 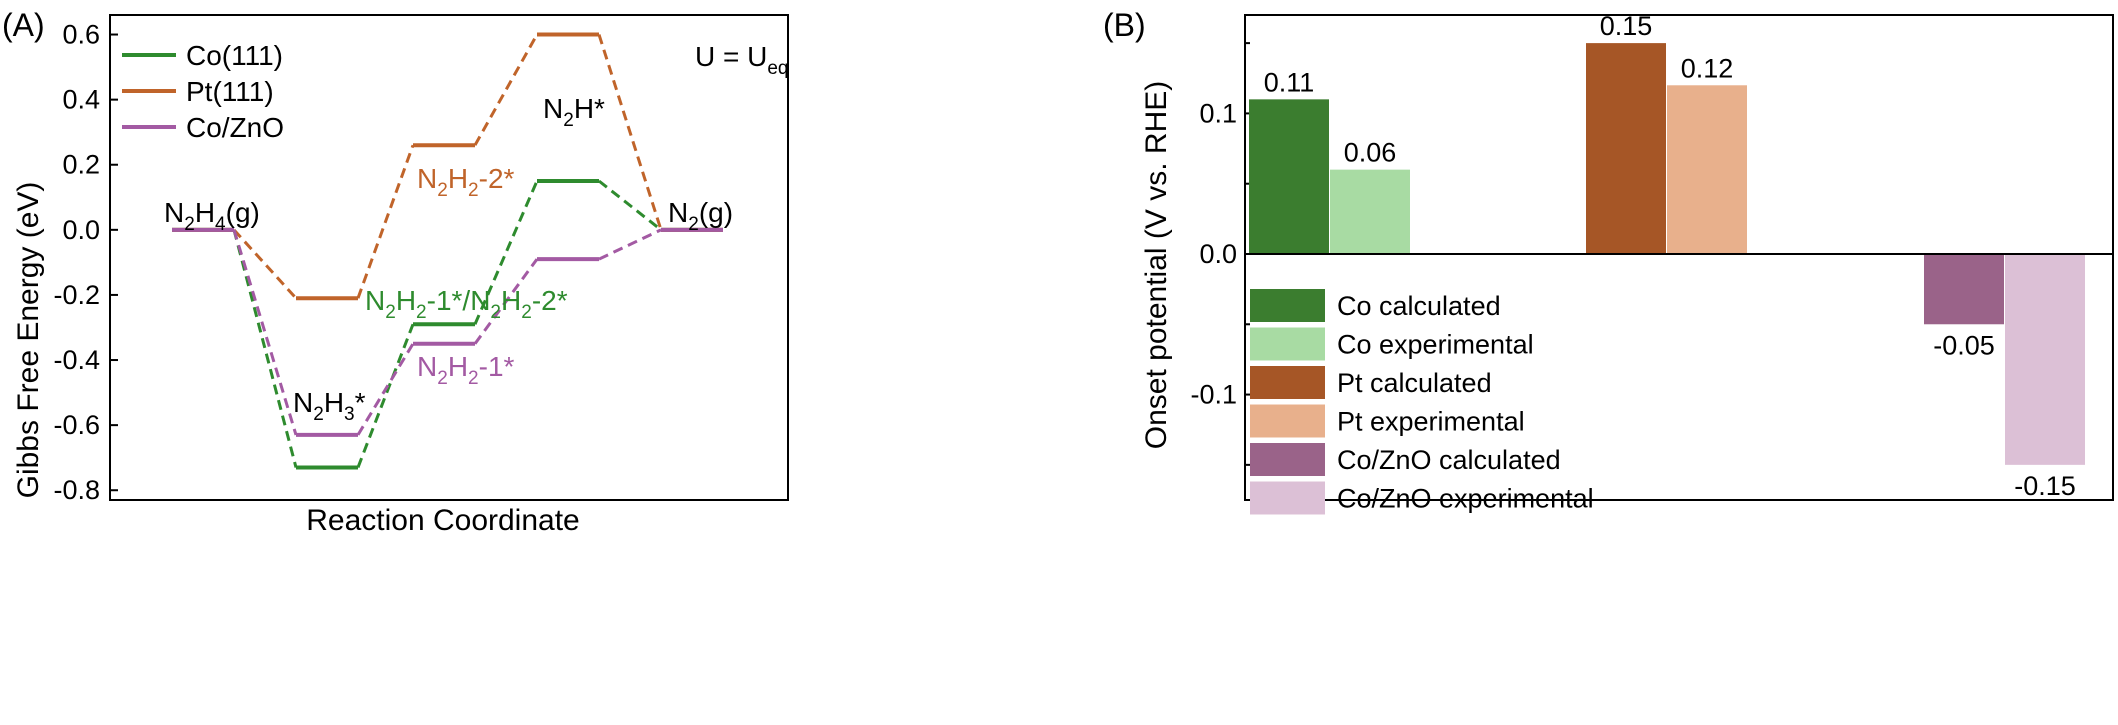 What do you see at coordinates (2045, 359) in the screenshot?
I see `bar-Co/ZnO experimental` at bounding box center [2045, 359].